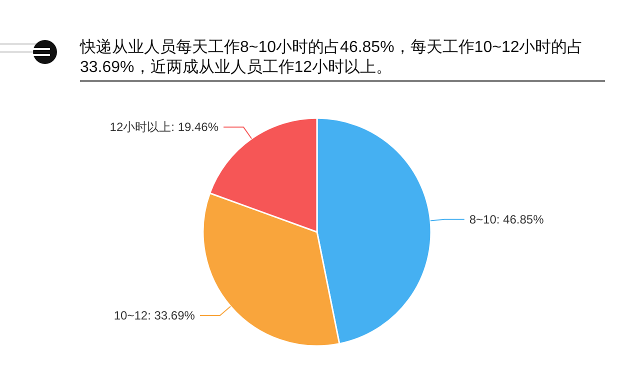 This screenshot has height=377, width=640. What do you see at coordinates (506, 219) in the screenshot?
I see `slice-label: 8~10: 46.85%` at bounding box center [506, 219].